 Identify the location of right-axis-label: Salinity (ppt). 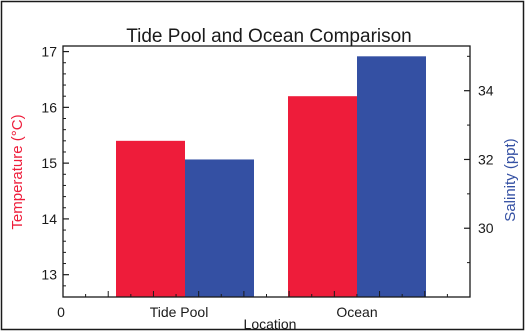
(510, 179).